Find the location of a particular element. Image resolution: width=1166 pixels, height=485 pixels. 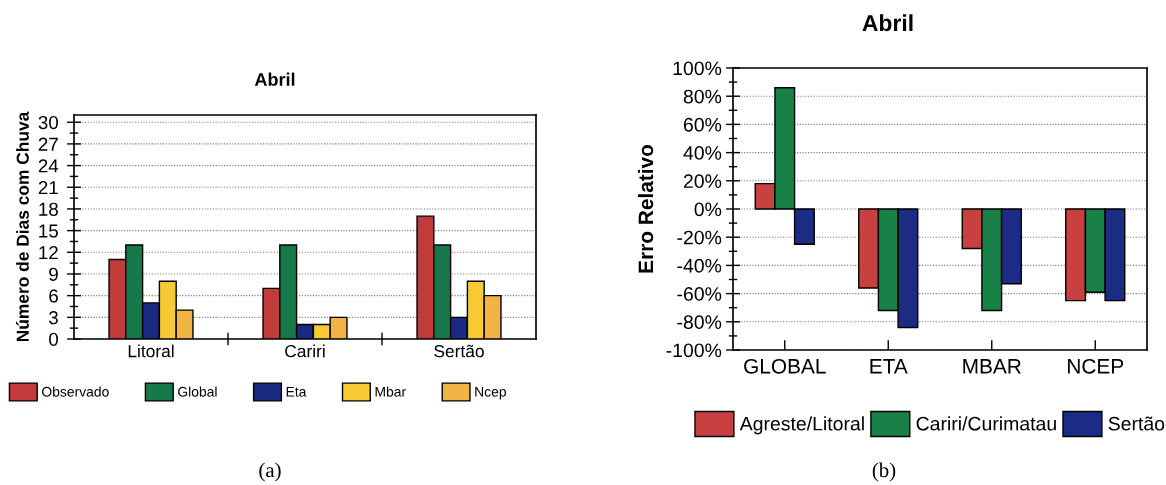

y-tick-label: 24 is located at coordinates (48, 166).